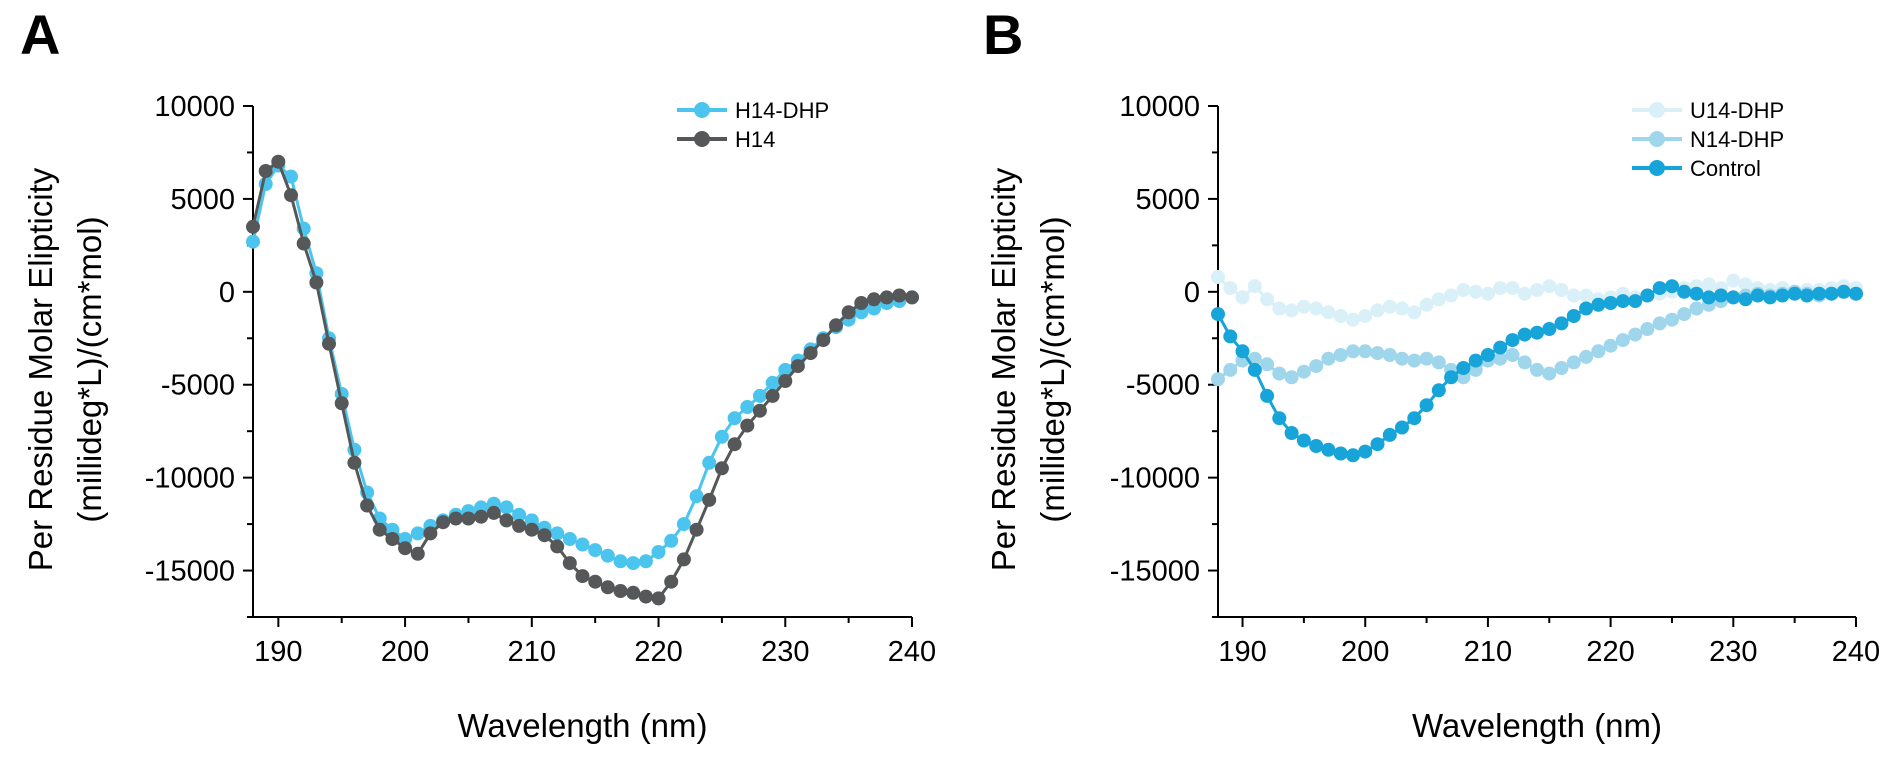  I want to click on y-tick-label: -5000, so click(1163, 386).